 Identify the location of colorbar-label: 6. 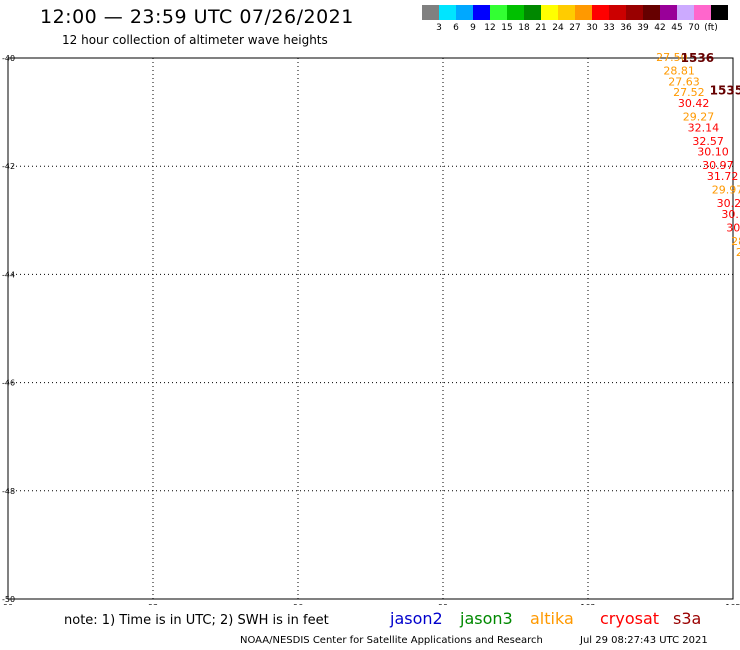
(456, 28).